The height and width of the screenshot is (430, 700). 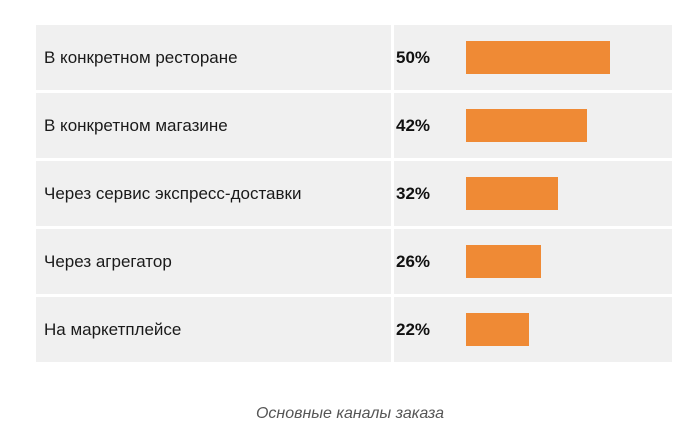 What do you see at coordinates (350, 413) in the screenshot?
I see `chart-caption: Основные каналы заказа` at bounding box center [350, 413].